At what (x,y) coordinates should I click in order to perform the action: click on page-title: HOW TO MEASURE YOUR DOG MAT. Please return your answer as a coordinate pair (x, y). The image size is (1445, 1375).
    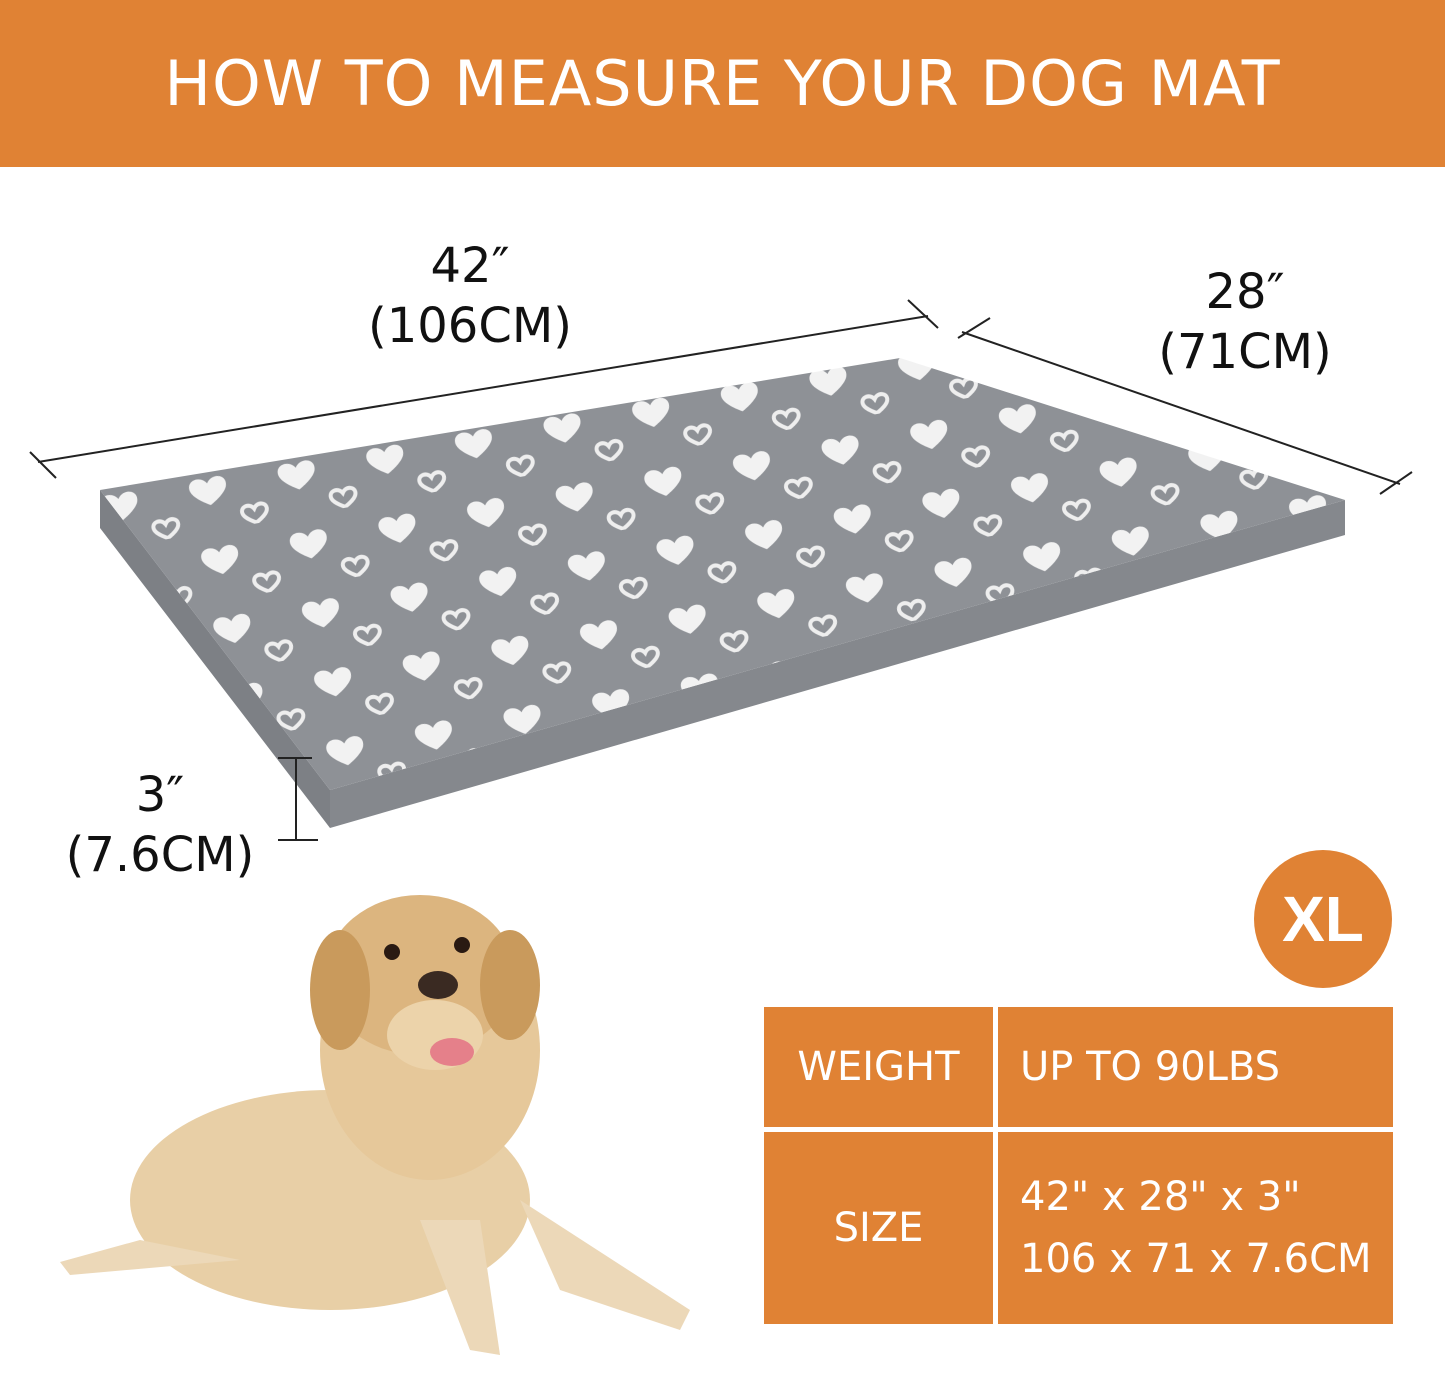
    Looking at the image, I should click on (722, 83).